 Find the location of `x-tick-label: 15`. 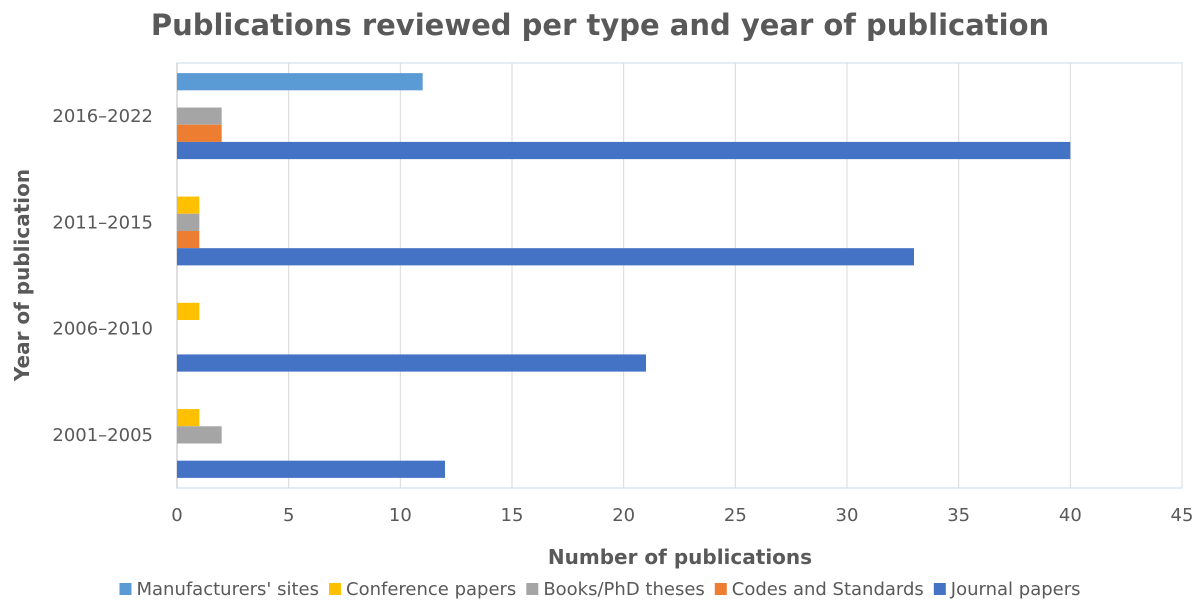

x-tick-label: 15 is located at coordinates (512, 515).